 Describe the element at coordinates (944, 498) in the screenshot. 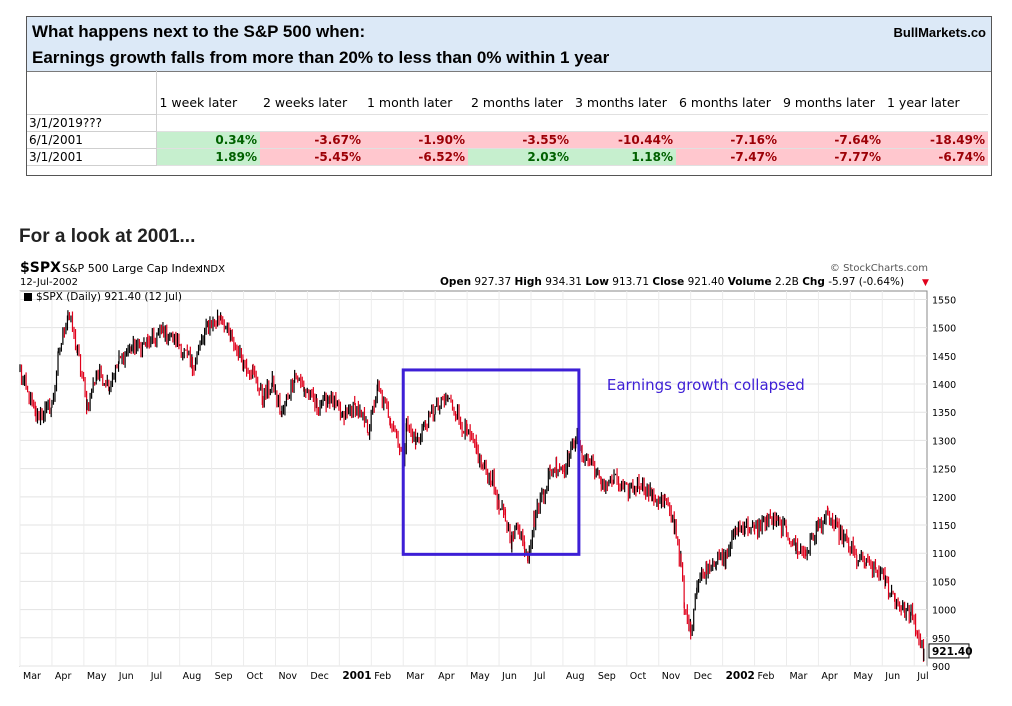

I see `y-tick-label: 1200` at that location.